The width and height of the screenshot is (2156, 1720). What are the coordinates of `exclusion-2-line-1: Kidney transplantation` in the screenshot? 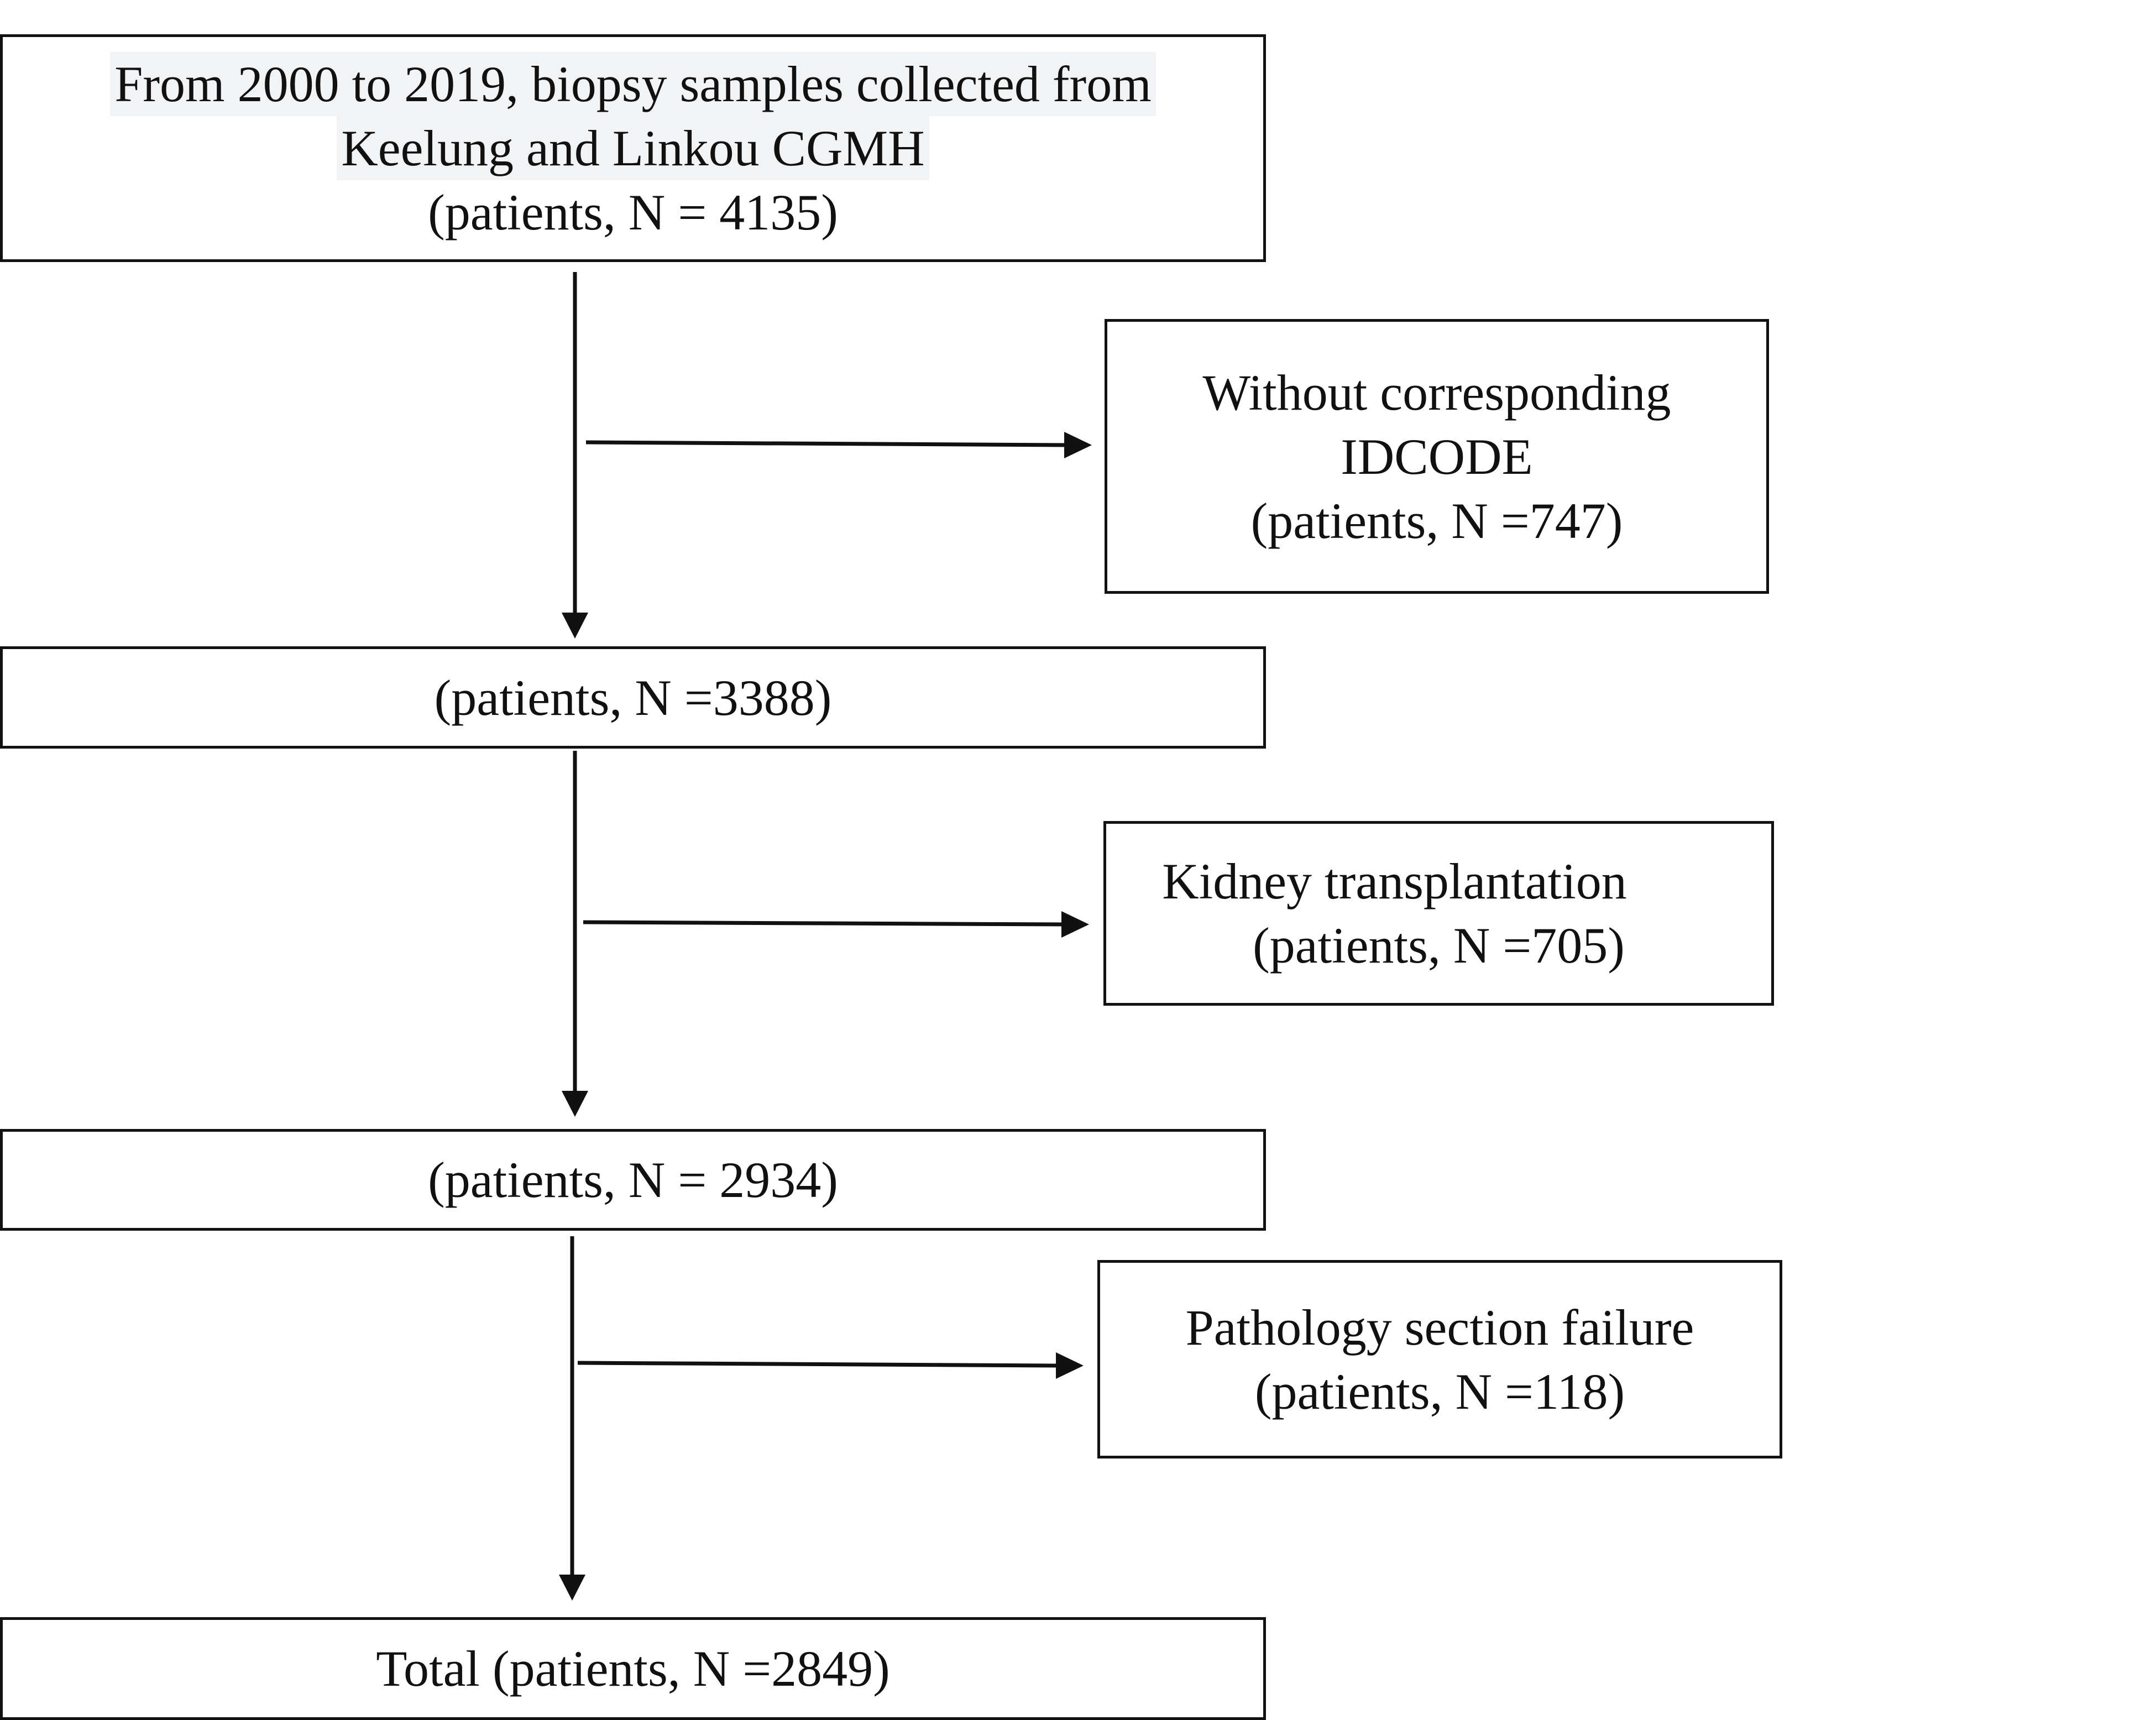 It's located at (1395, 881).